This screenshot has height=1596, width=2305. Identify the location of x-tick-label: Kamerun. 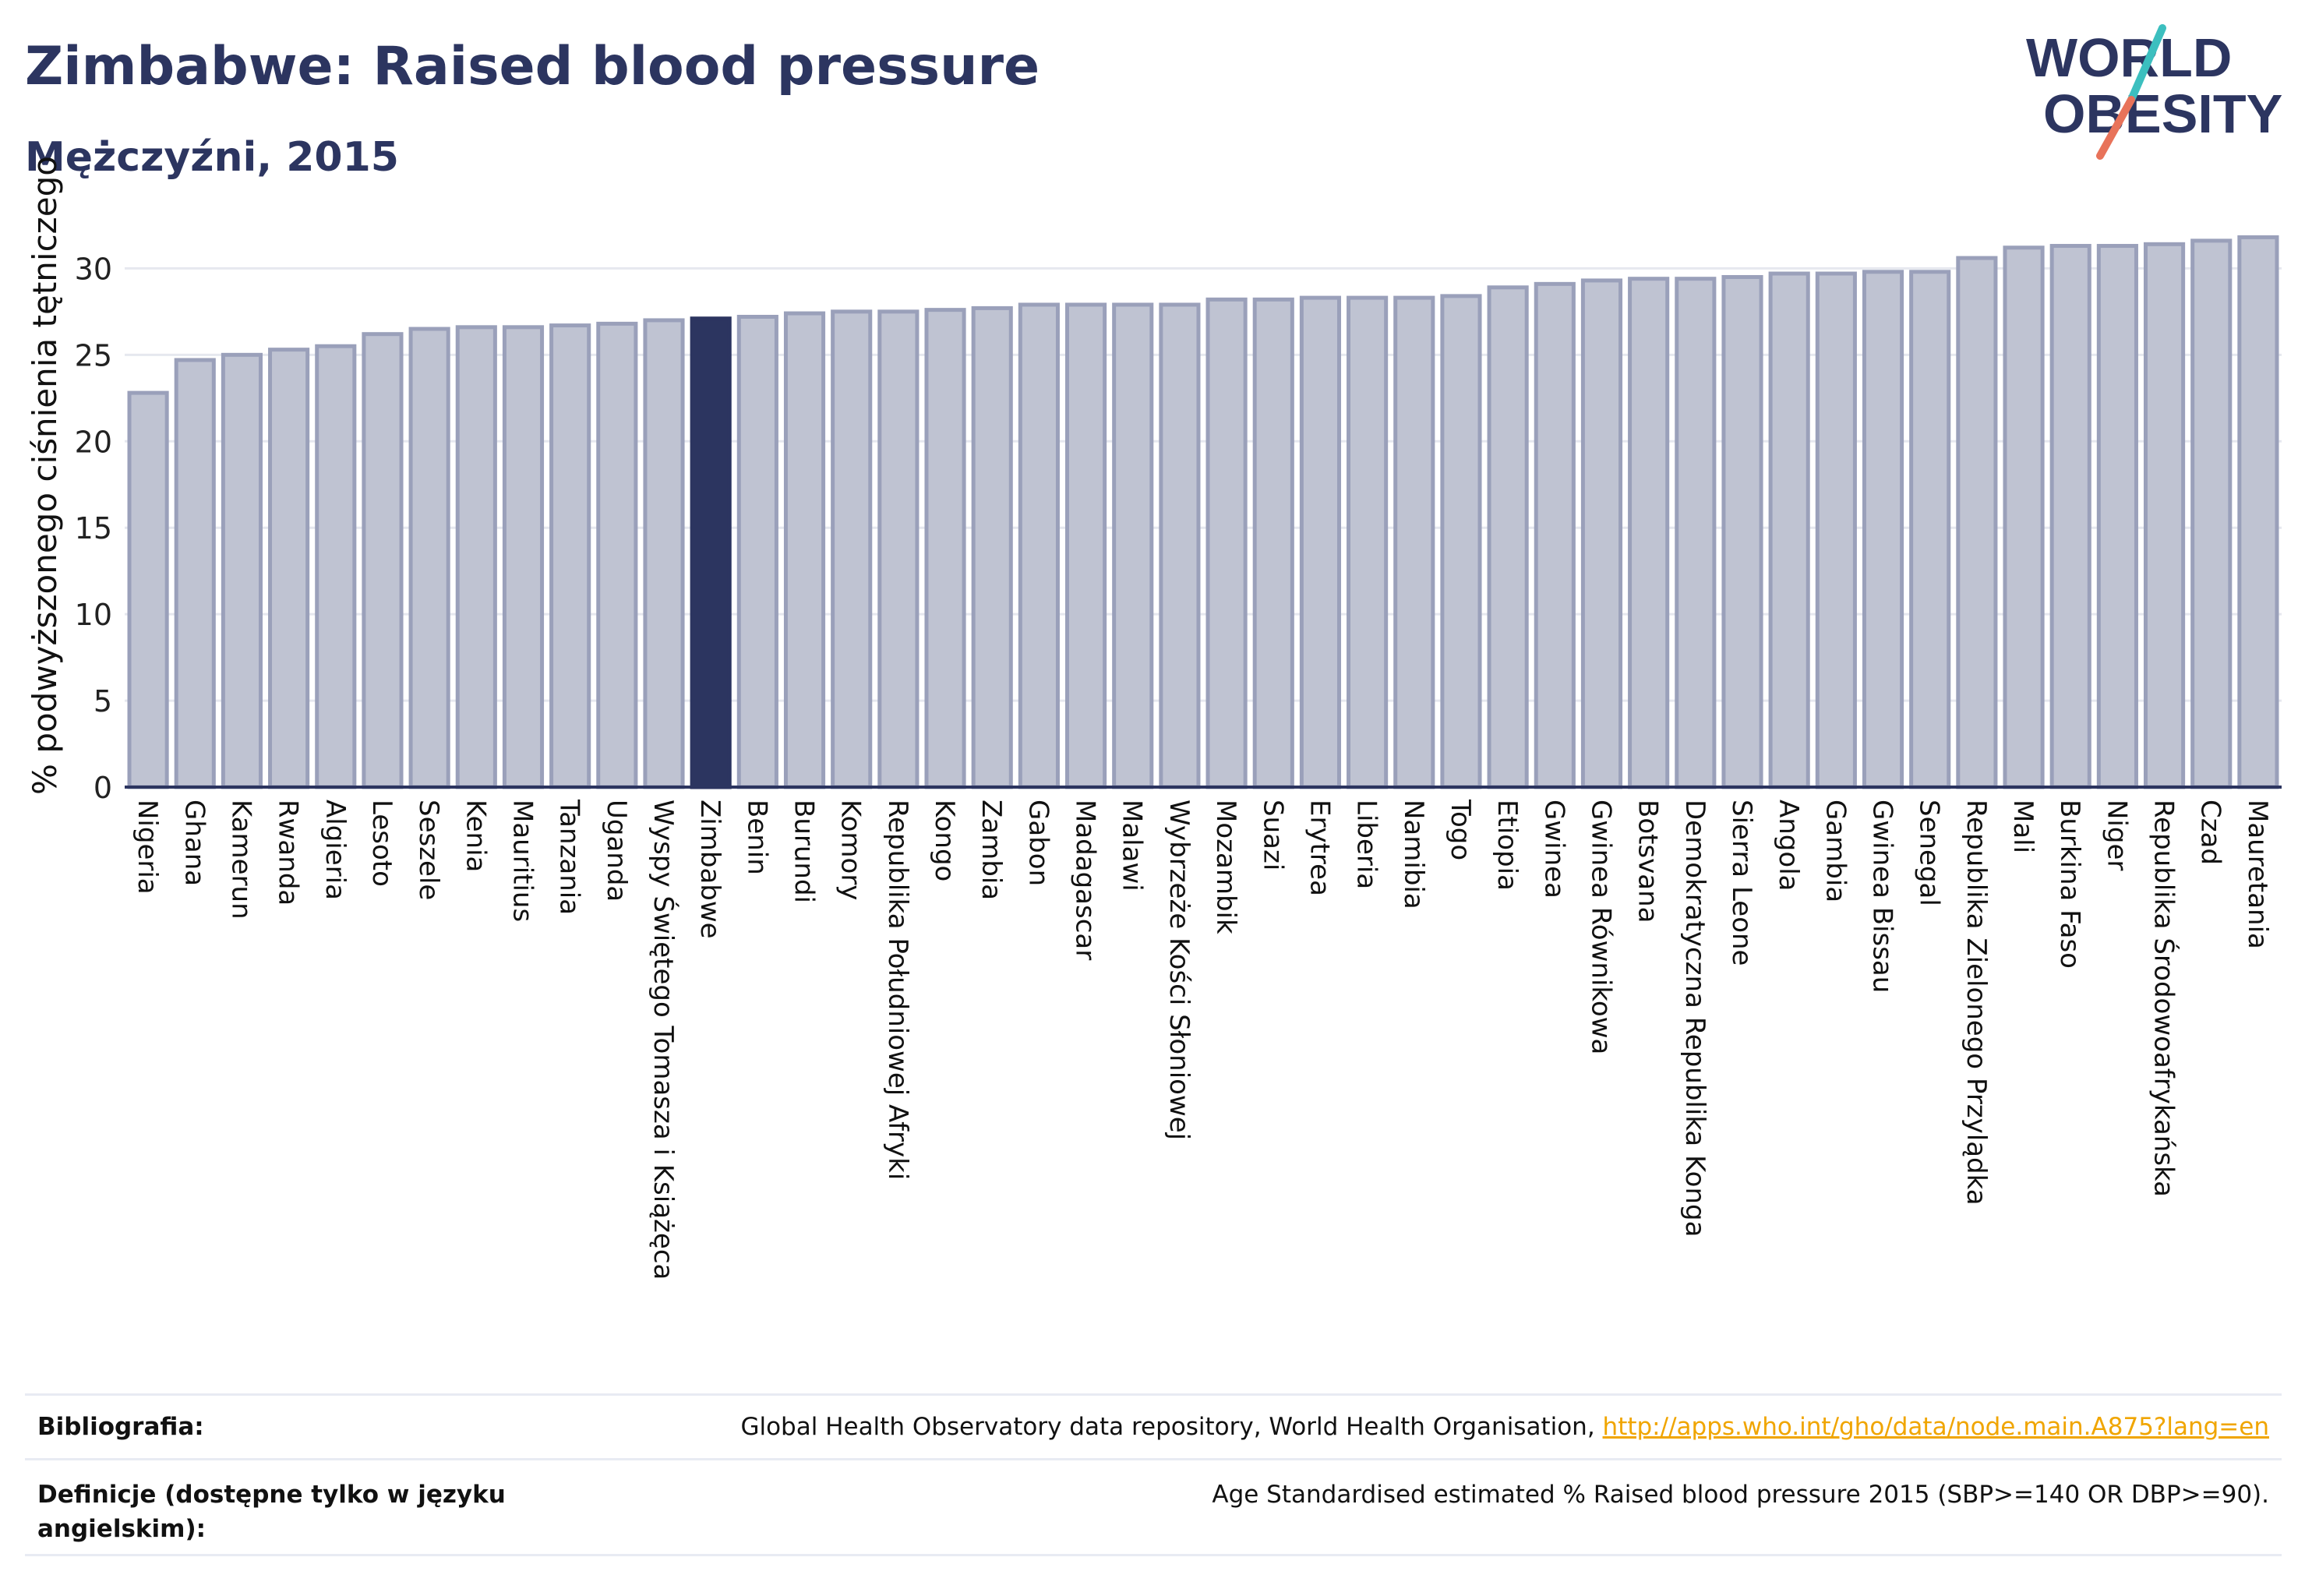
(240, 860).